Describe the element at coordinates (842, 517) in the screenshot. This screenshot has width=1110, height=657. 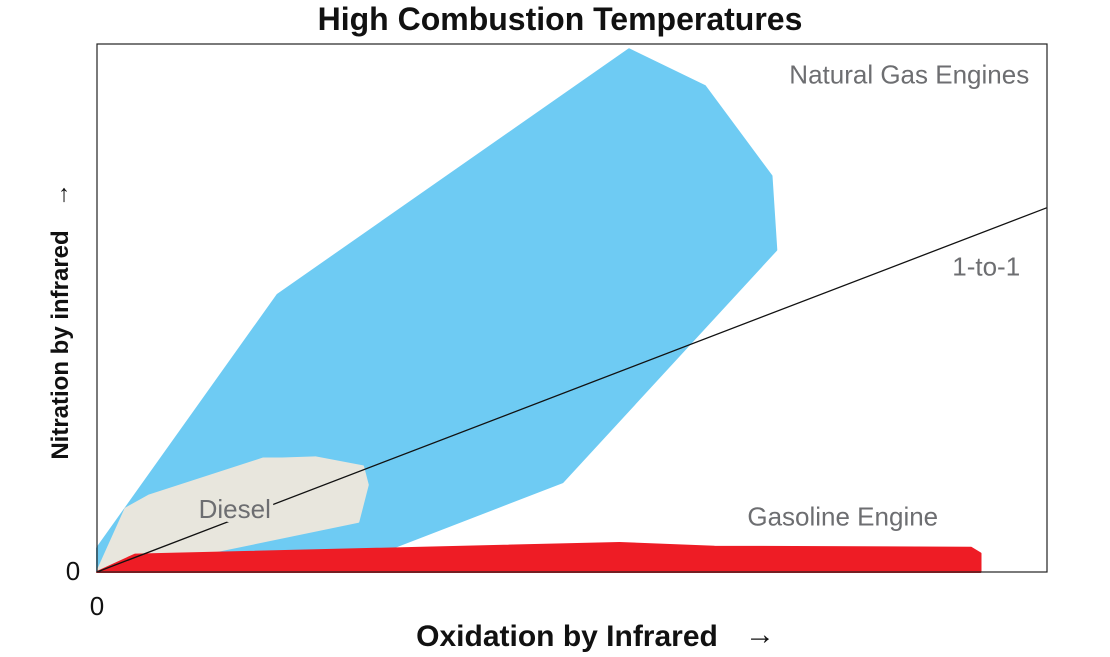
I see `region-label-gasoline-engine: Gasoline Engine` at that location.